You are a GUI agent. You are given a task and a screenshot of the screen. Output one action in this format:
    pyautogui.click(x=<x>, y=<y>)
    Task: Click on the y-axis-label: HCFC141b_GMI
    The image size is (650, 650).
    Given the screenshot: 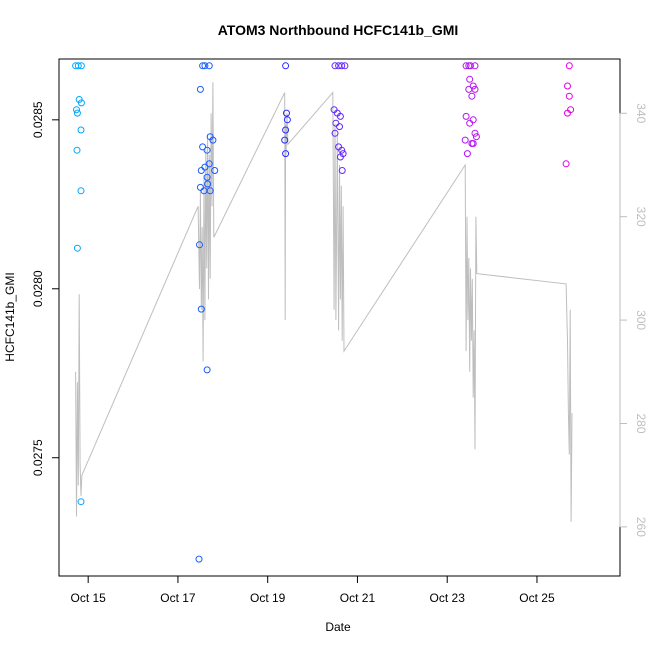 What is the action you would take?
    pyautogui.click(x=10, y=316)
    